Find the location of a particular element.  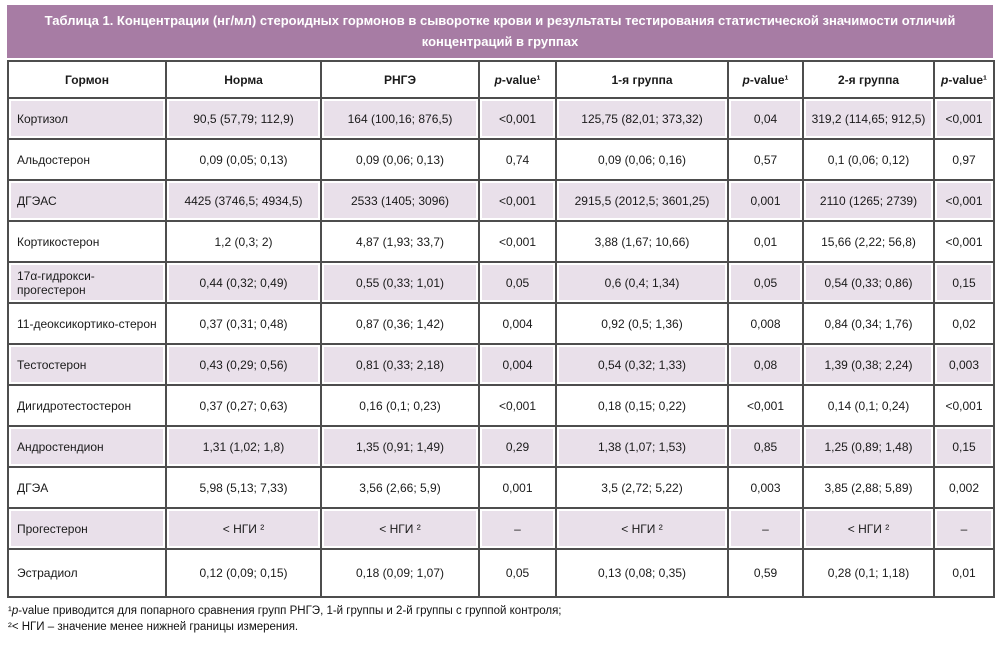

value-cell: 0,18 (0,09; 1,07) is located at coordinates (400, 573).